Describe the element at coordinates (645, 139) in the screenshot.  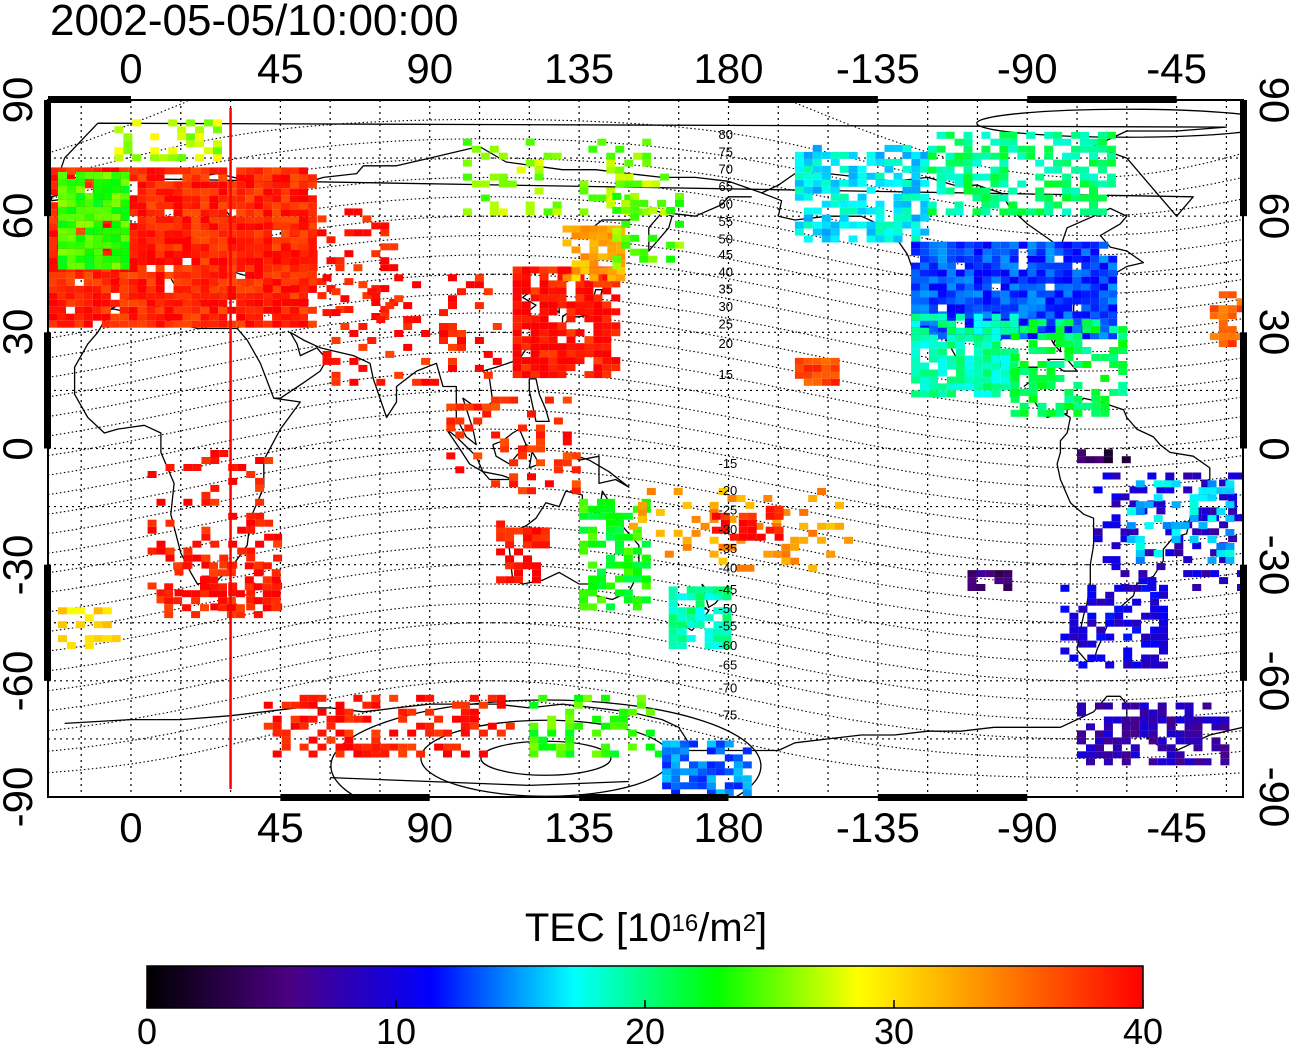
I see `mag-contour` at that location.